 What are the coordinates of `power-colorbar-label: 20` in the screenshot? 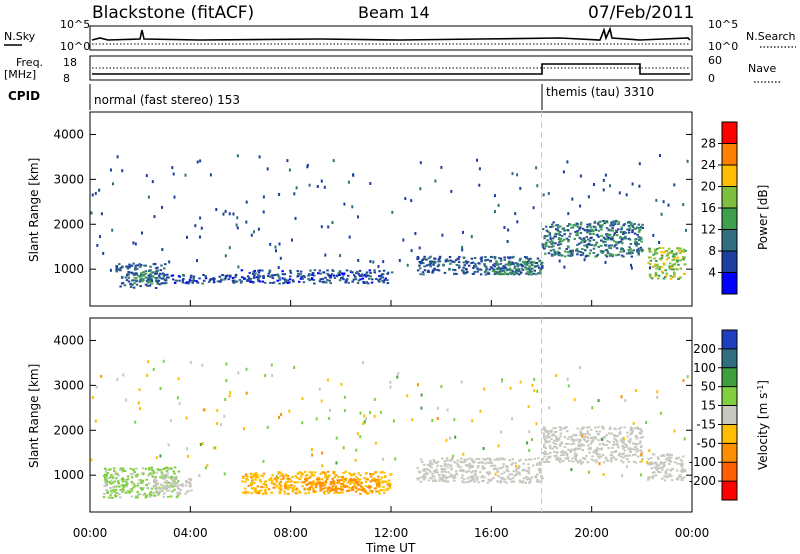 It's located at (708, 187).